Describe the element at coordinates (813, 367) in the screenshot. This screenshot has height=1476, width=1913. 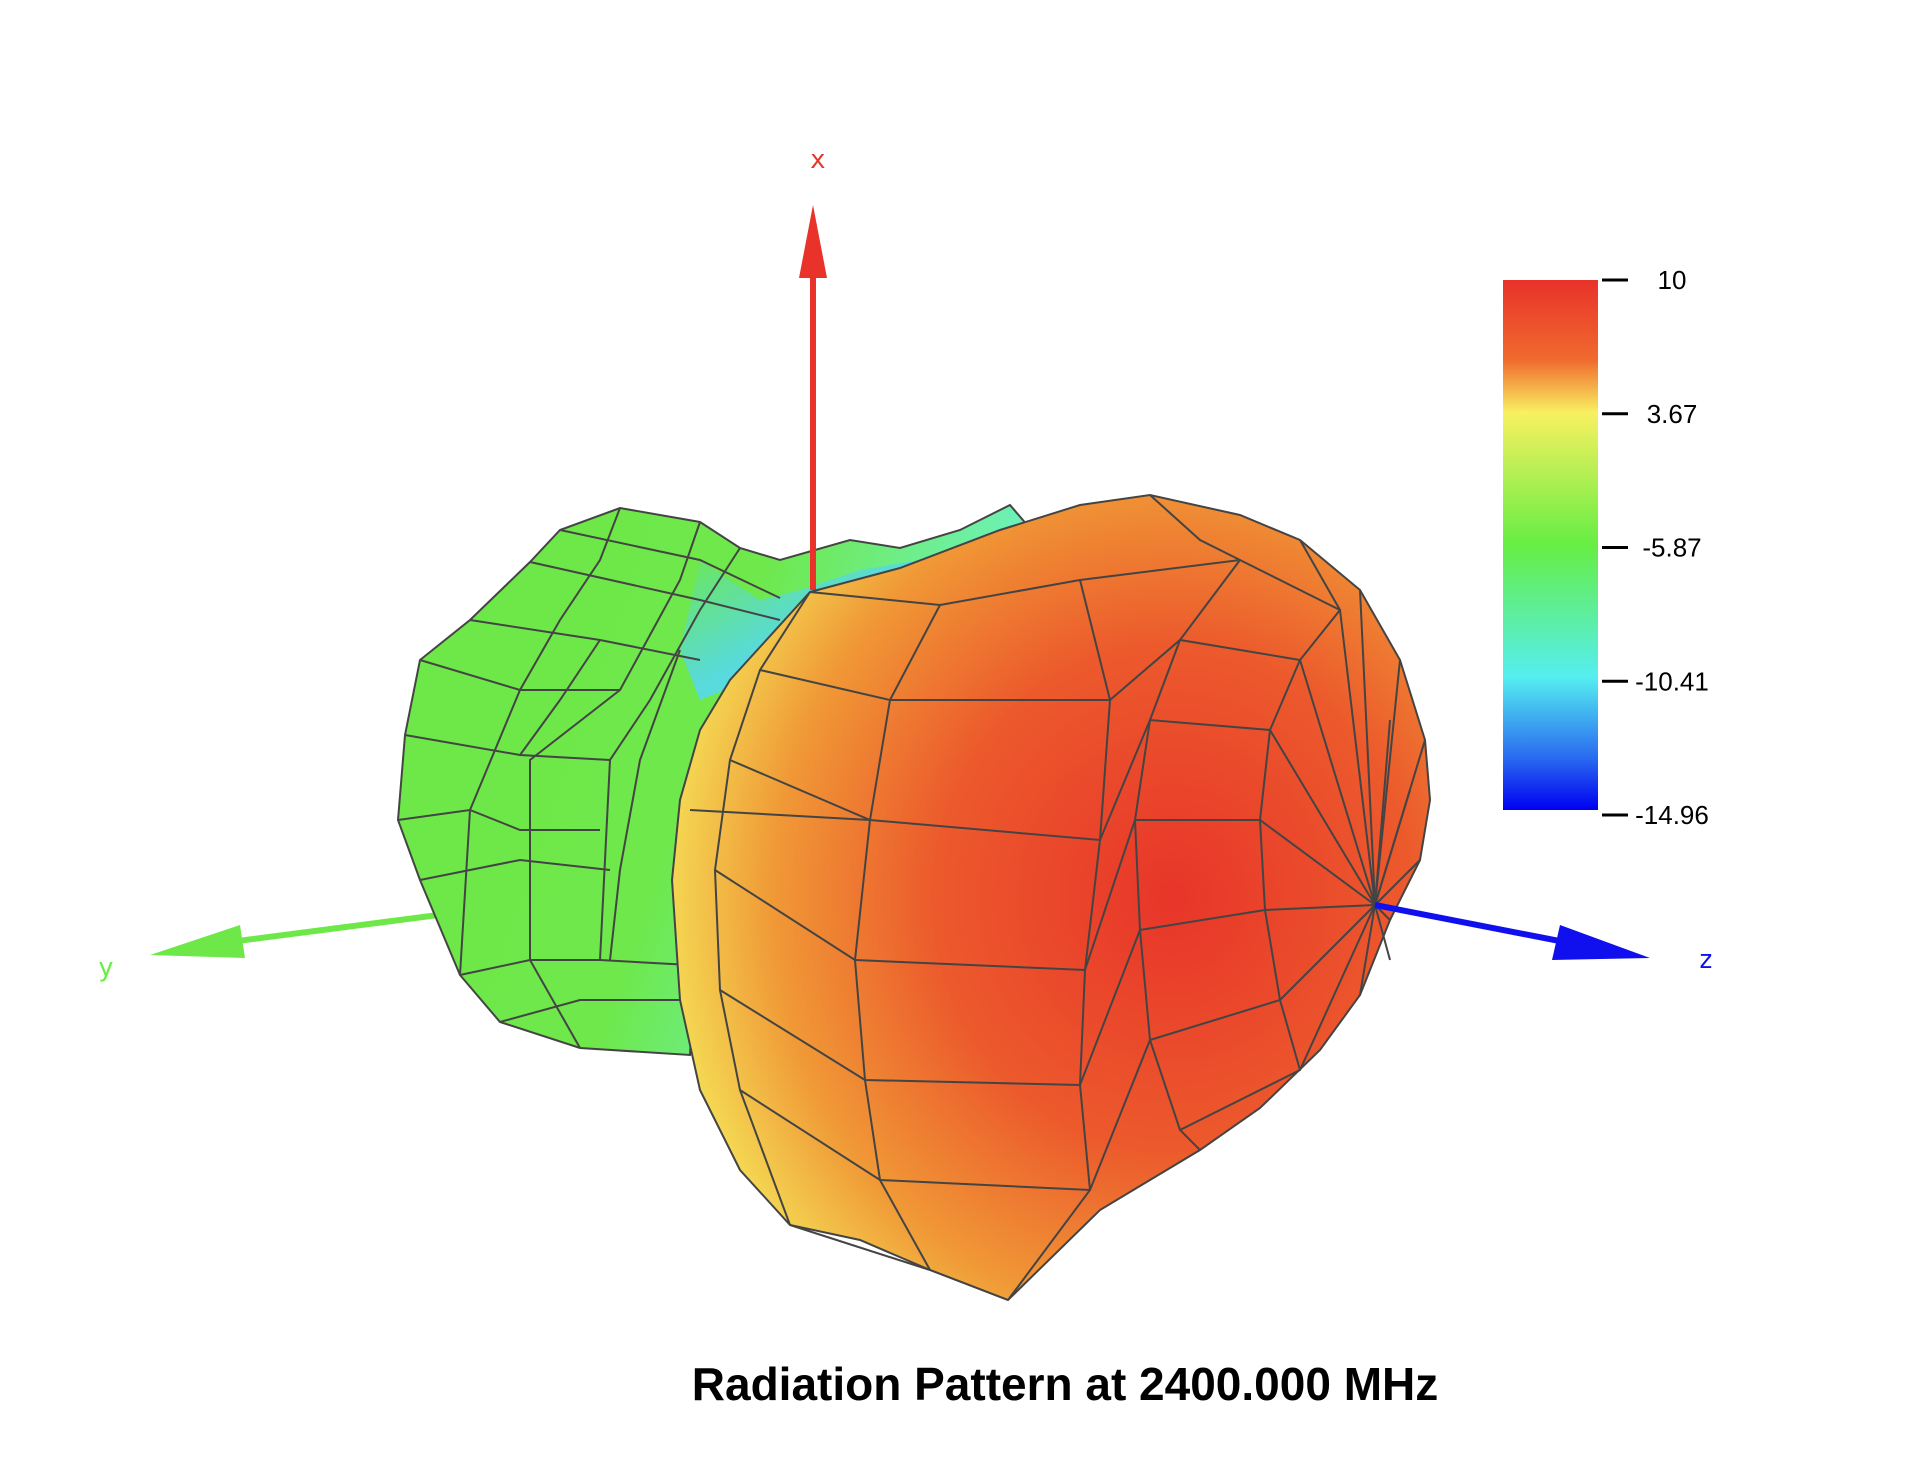
I see `x-axis: x` at that location.